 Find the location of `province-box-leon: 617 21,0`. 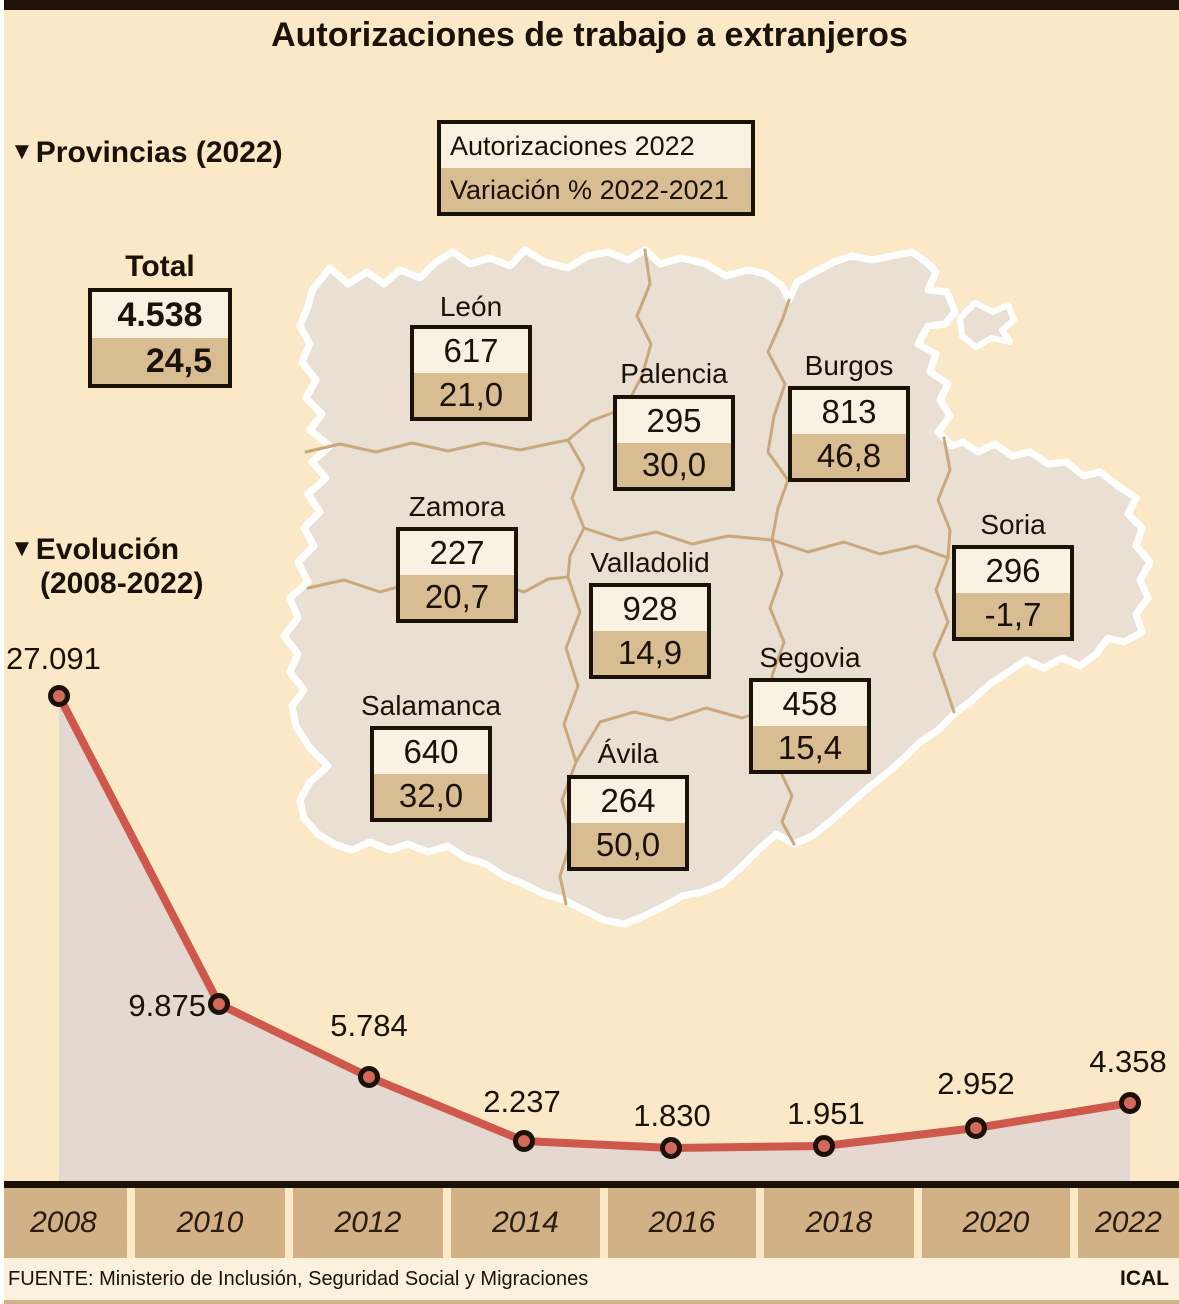

province-box-leon: 617 21,0 is located at coordinates (471, 373).